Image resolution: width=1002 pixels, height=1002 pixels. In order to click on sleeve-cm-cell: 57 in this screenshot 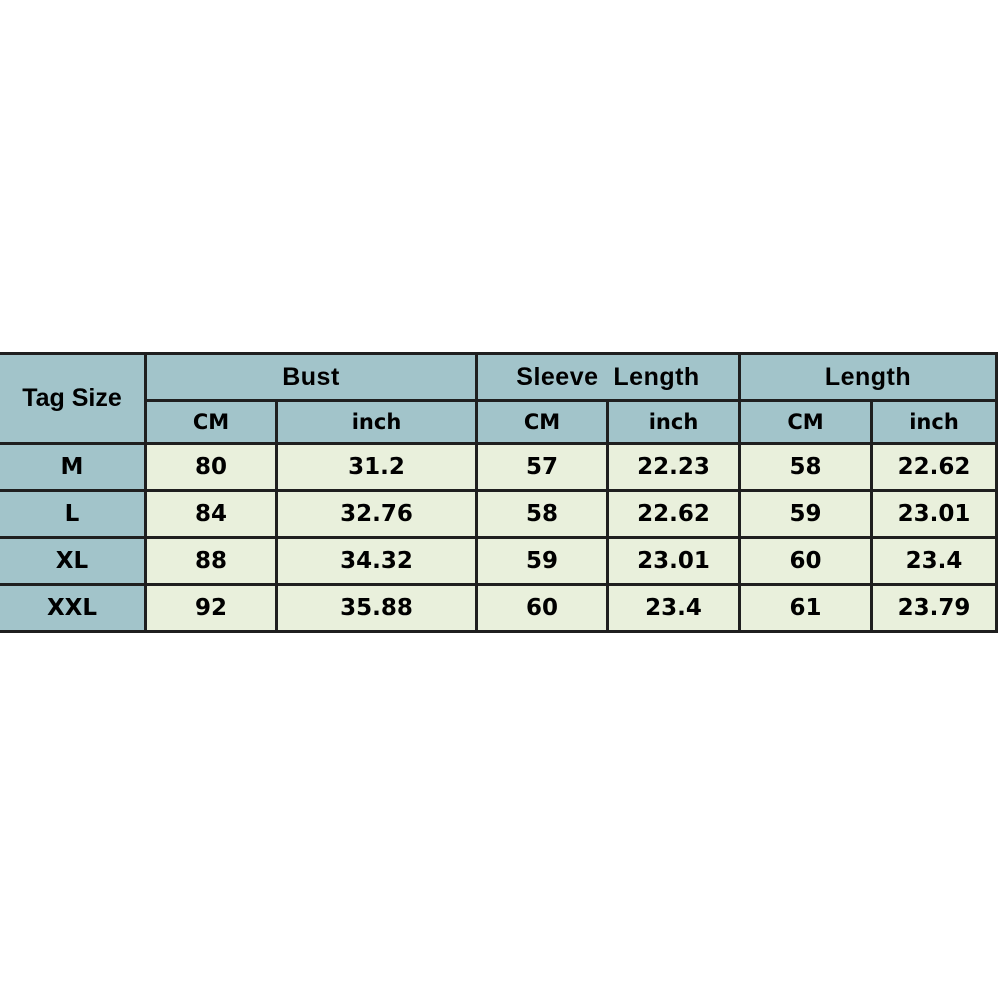, I will do `click(542, 467)`.